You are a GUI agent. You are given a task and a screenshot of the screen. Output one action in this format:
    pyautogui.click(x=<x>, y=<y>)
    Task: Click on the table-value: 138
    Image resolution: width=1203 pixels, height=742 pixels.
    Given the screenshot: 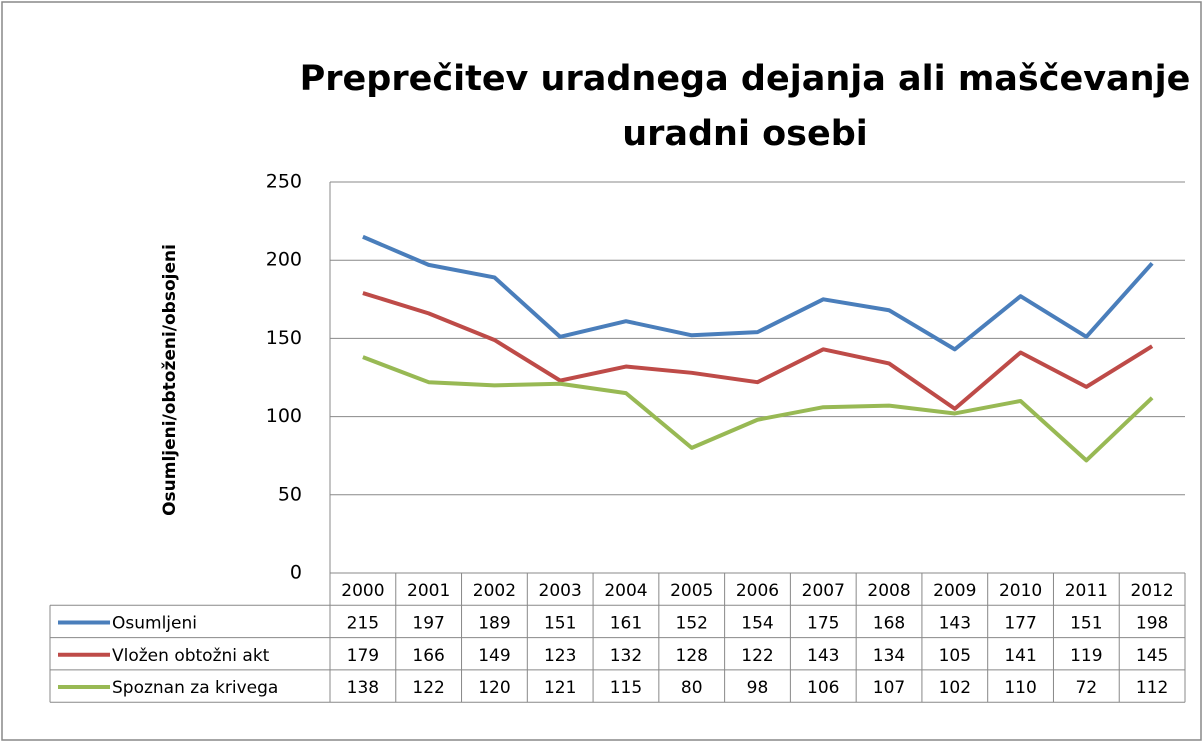 What is the action you would take?
    pyautogui.click(x=363, y=688)
    